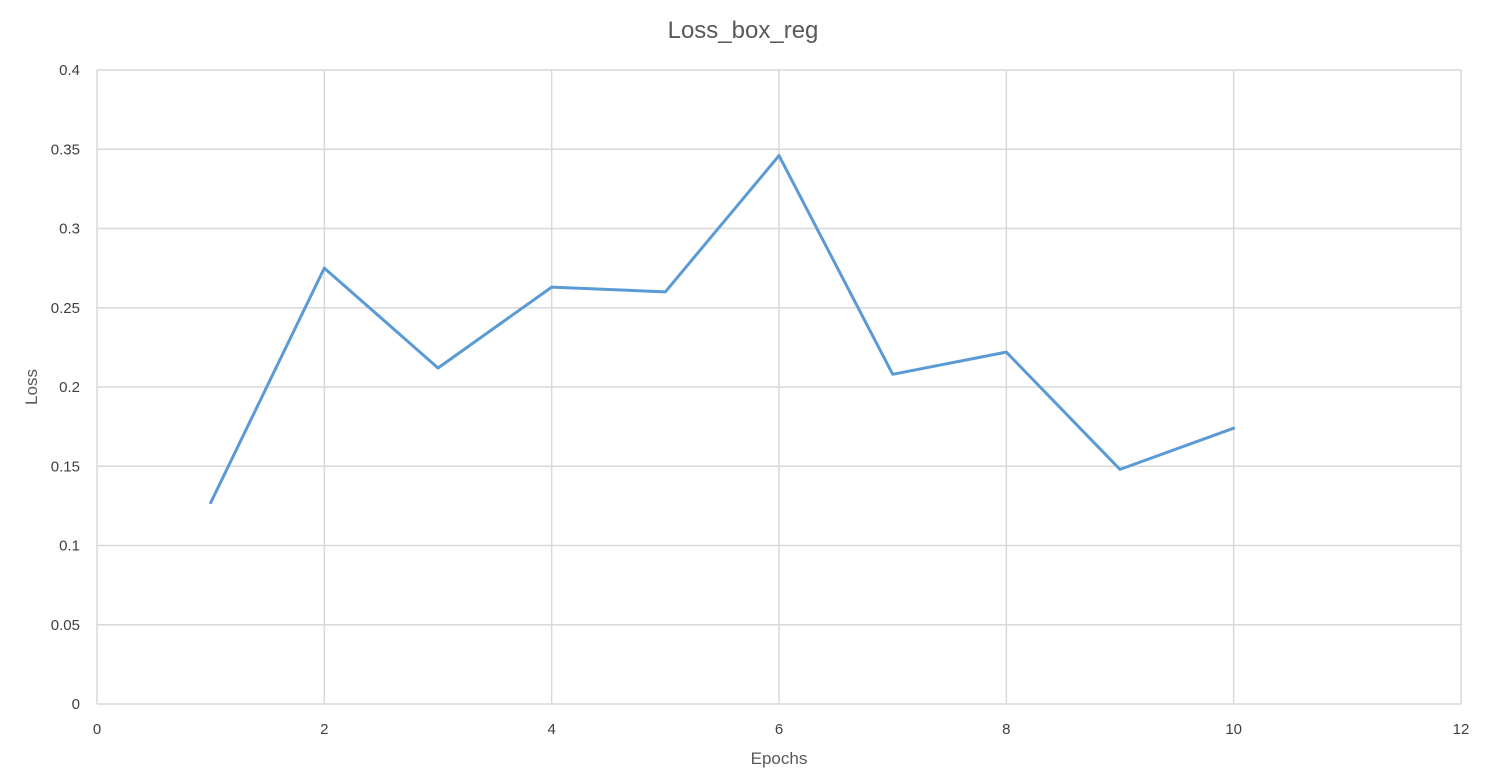  Describe the element at coordinates (97, 729) in the screenshot. I see `x-tick-label: 0` at that location.